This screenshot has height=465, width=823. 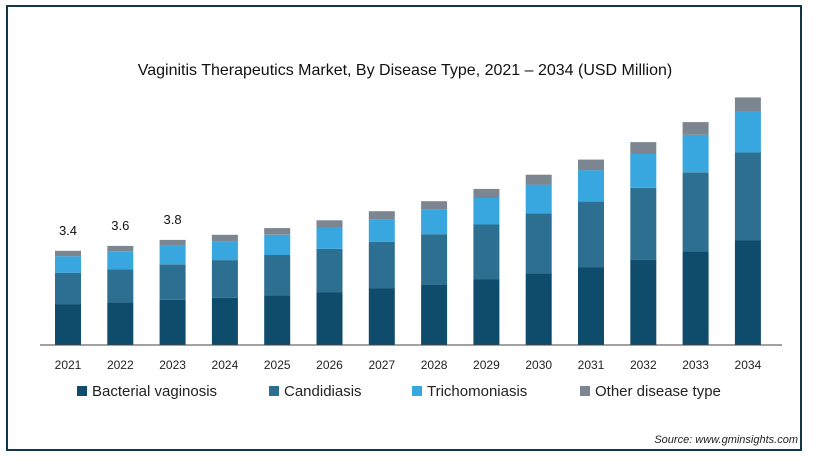 I want to click on bar-segment-other-disease-type-2023, so click(x=172, y=242).